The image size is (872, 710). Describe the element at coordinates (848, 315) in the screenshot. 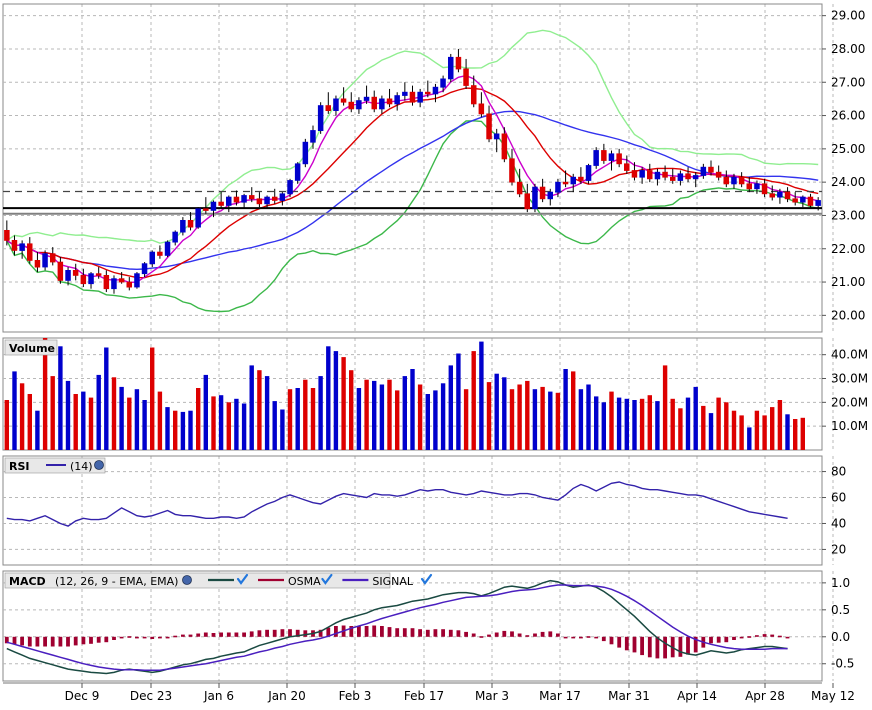

I see `y-axis-label: 20.00` at that location.